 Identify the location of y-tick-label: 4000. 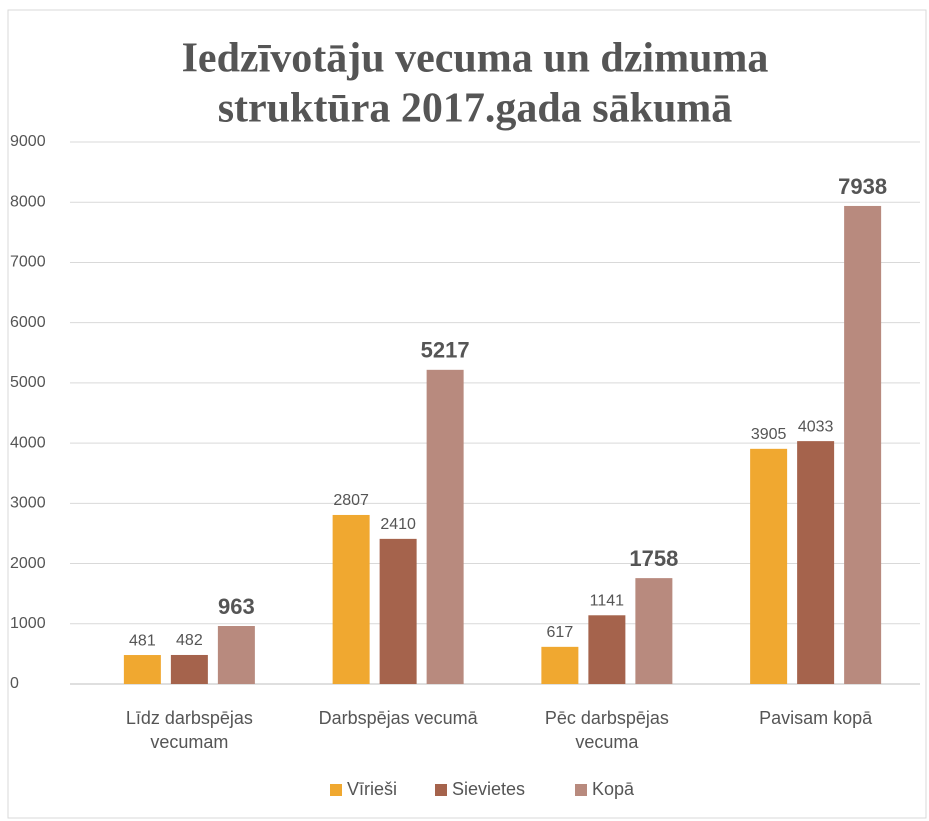
(28, 442).